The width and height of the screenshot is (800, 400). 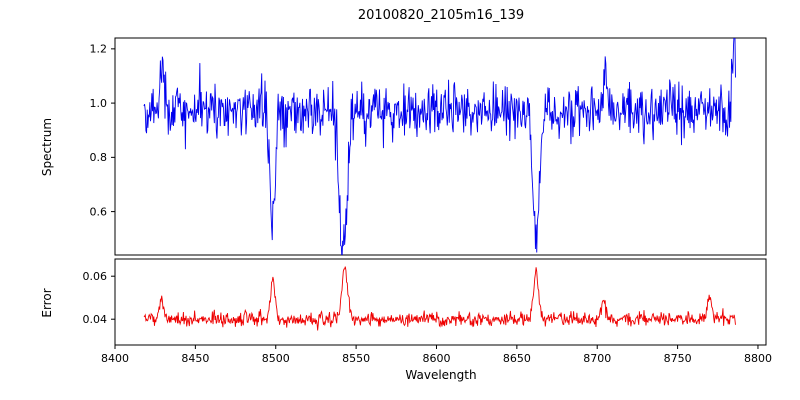 I want to click on error-line, so click(x=439, y=298).